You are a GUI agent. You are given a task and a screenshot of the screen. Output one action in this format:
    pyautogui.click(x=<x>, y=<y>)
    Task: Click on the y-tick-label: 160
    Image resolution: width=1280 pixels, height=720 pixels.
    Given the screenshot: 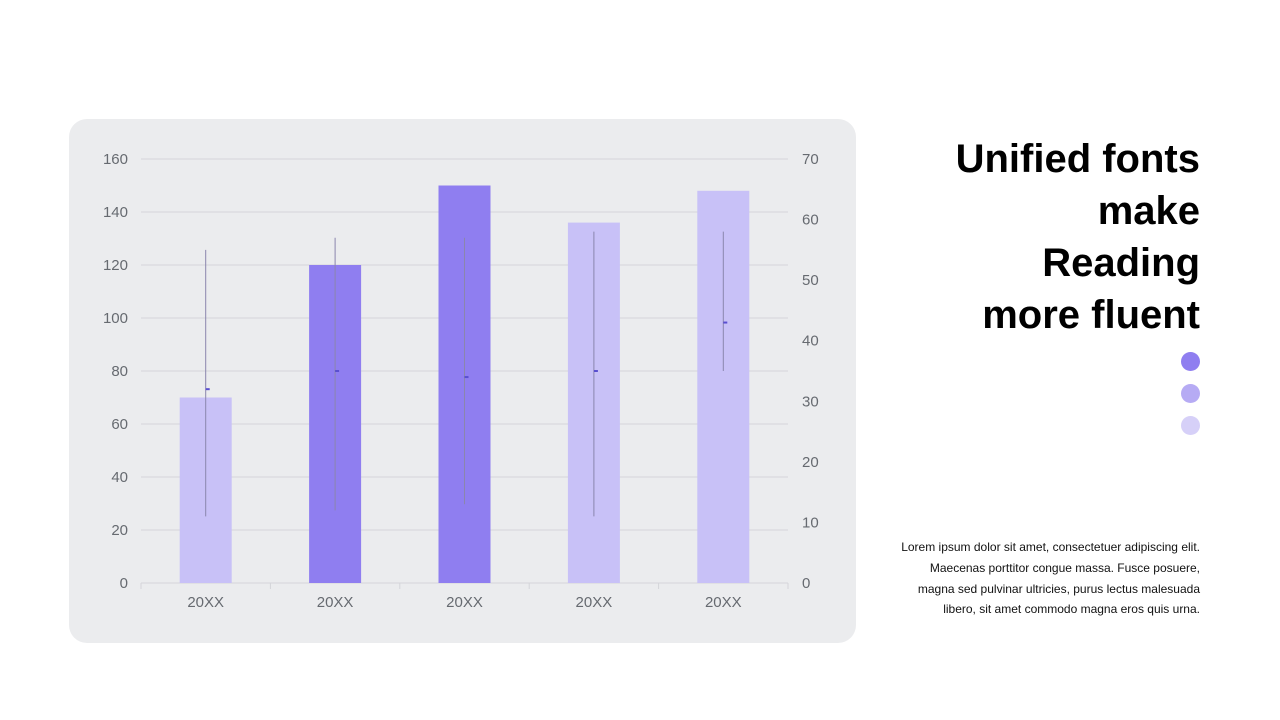 What is the action you would take?
    pyautogui.click(x=115, y=159)
    